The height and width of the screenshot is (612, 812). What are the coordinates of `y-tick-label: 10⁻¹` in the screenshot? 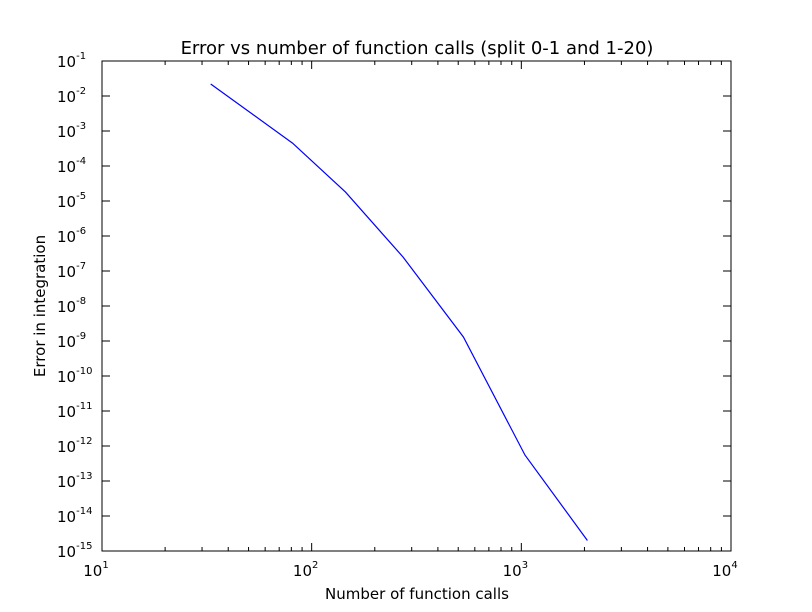 It's located at (71, 61).